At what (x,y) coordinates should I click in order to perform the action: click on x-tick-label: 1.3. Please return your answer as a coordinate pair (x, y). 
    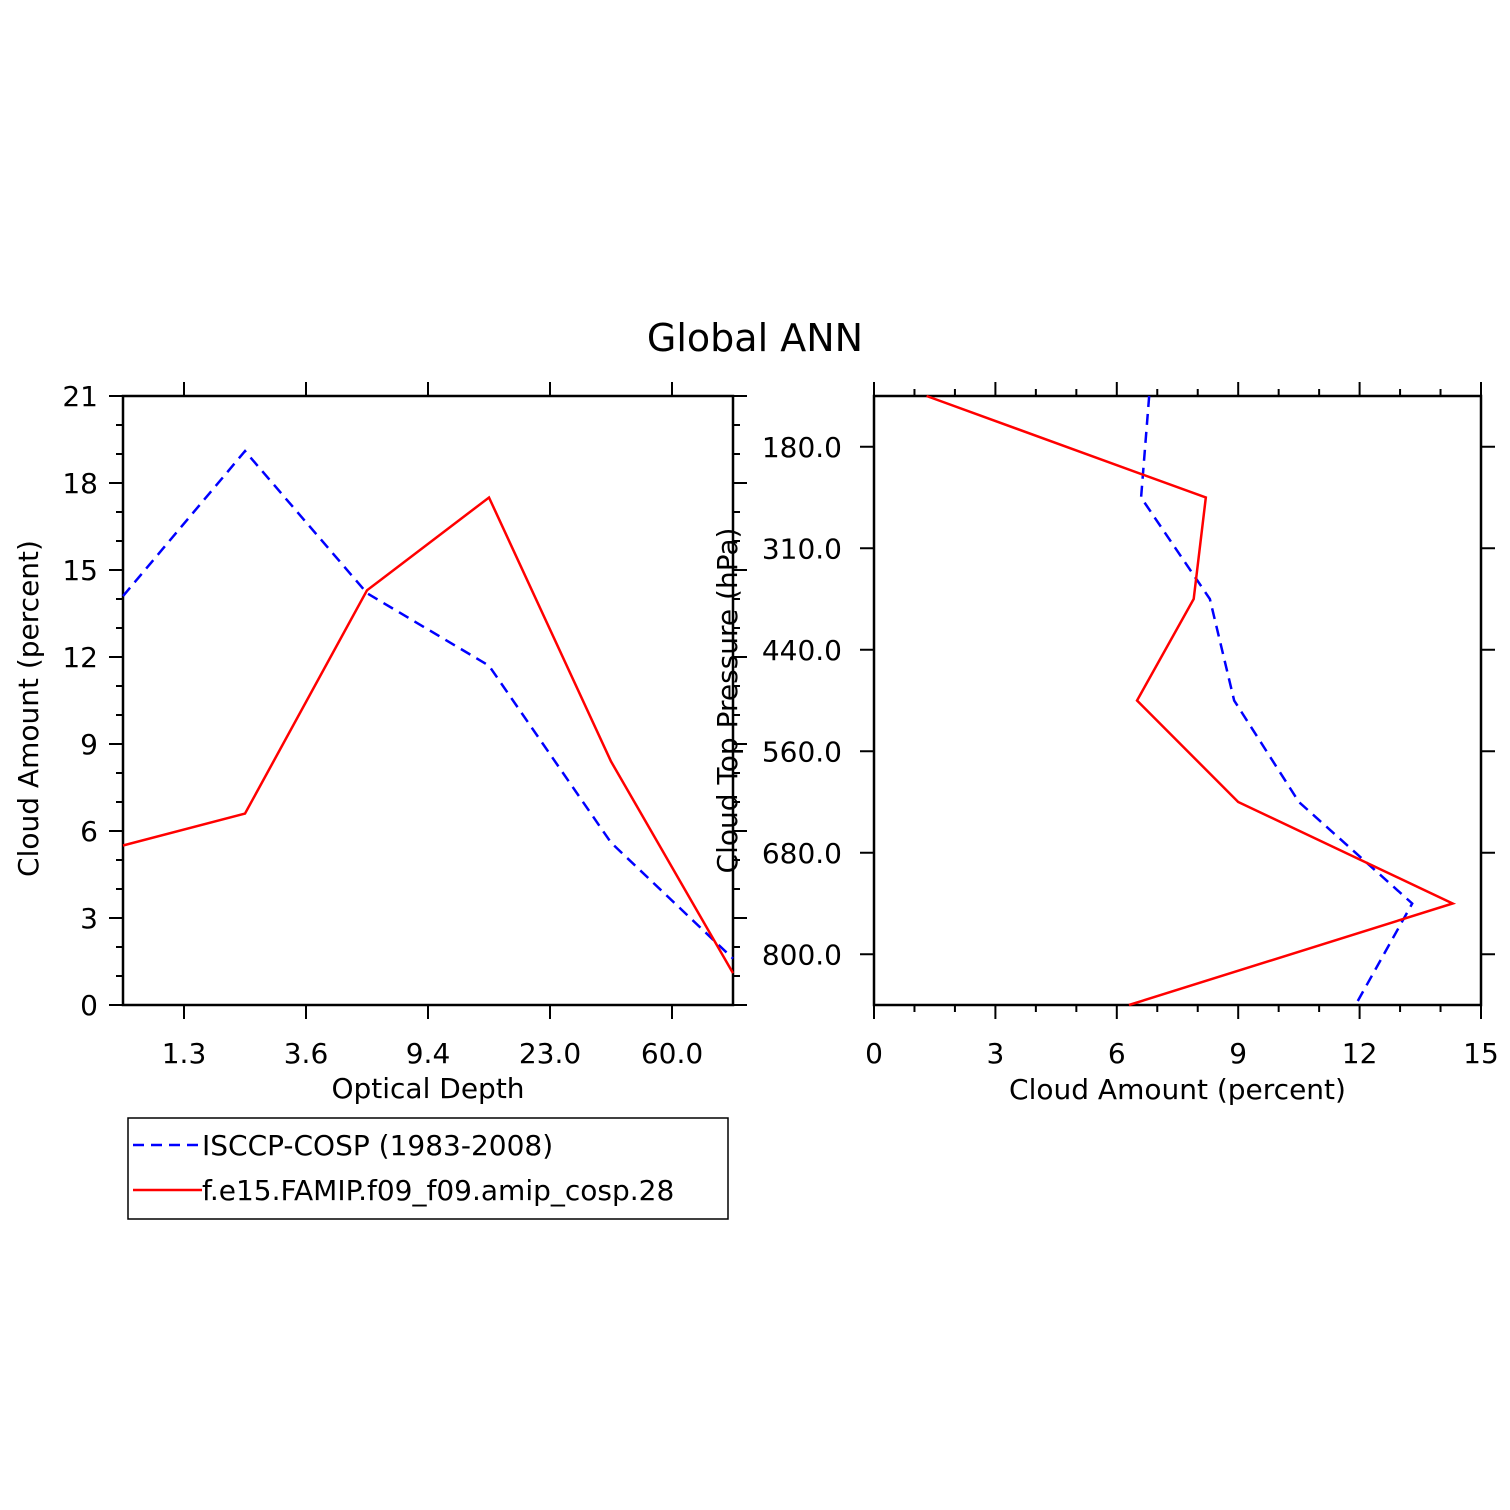
    Looking at the image, I should click on (184, 1053).